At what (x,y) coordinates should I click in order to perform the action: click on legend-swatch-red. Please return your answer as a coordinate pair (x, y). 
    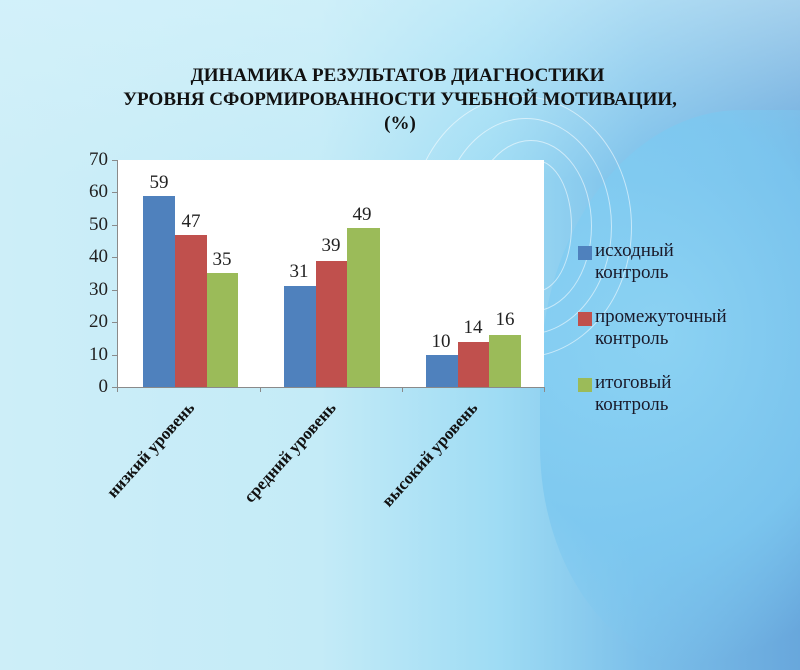
    Looking at the image, I should click on (585, 319).